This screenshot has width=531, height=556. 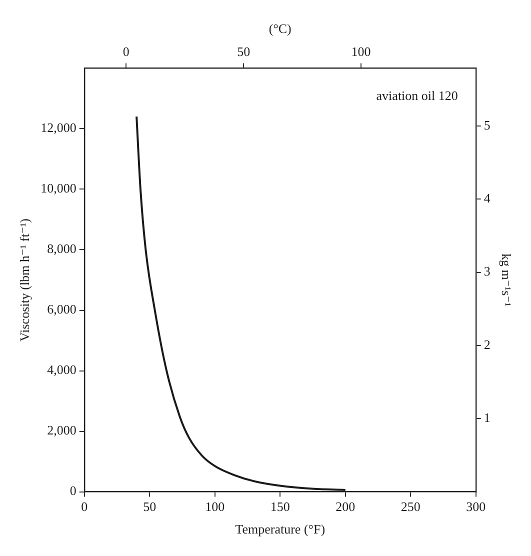 What do you see at coordinates (126, 51) in the screenshot?
I see `x2-tick-label: 0` at bounding box center [126, 51].